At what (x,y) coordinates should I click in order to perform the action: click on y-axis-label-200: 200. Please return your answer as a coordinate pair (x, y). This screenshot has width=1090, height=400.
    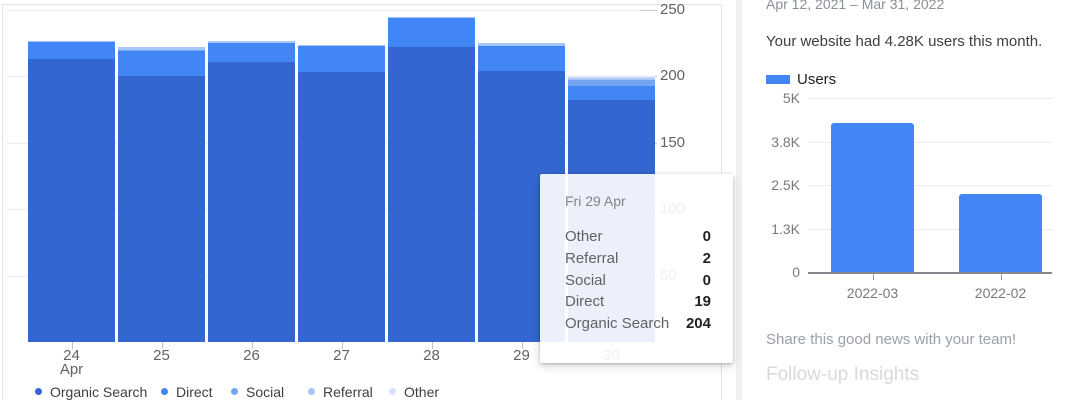
    Looking at the image, I should click on (673, 75).